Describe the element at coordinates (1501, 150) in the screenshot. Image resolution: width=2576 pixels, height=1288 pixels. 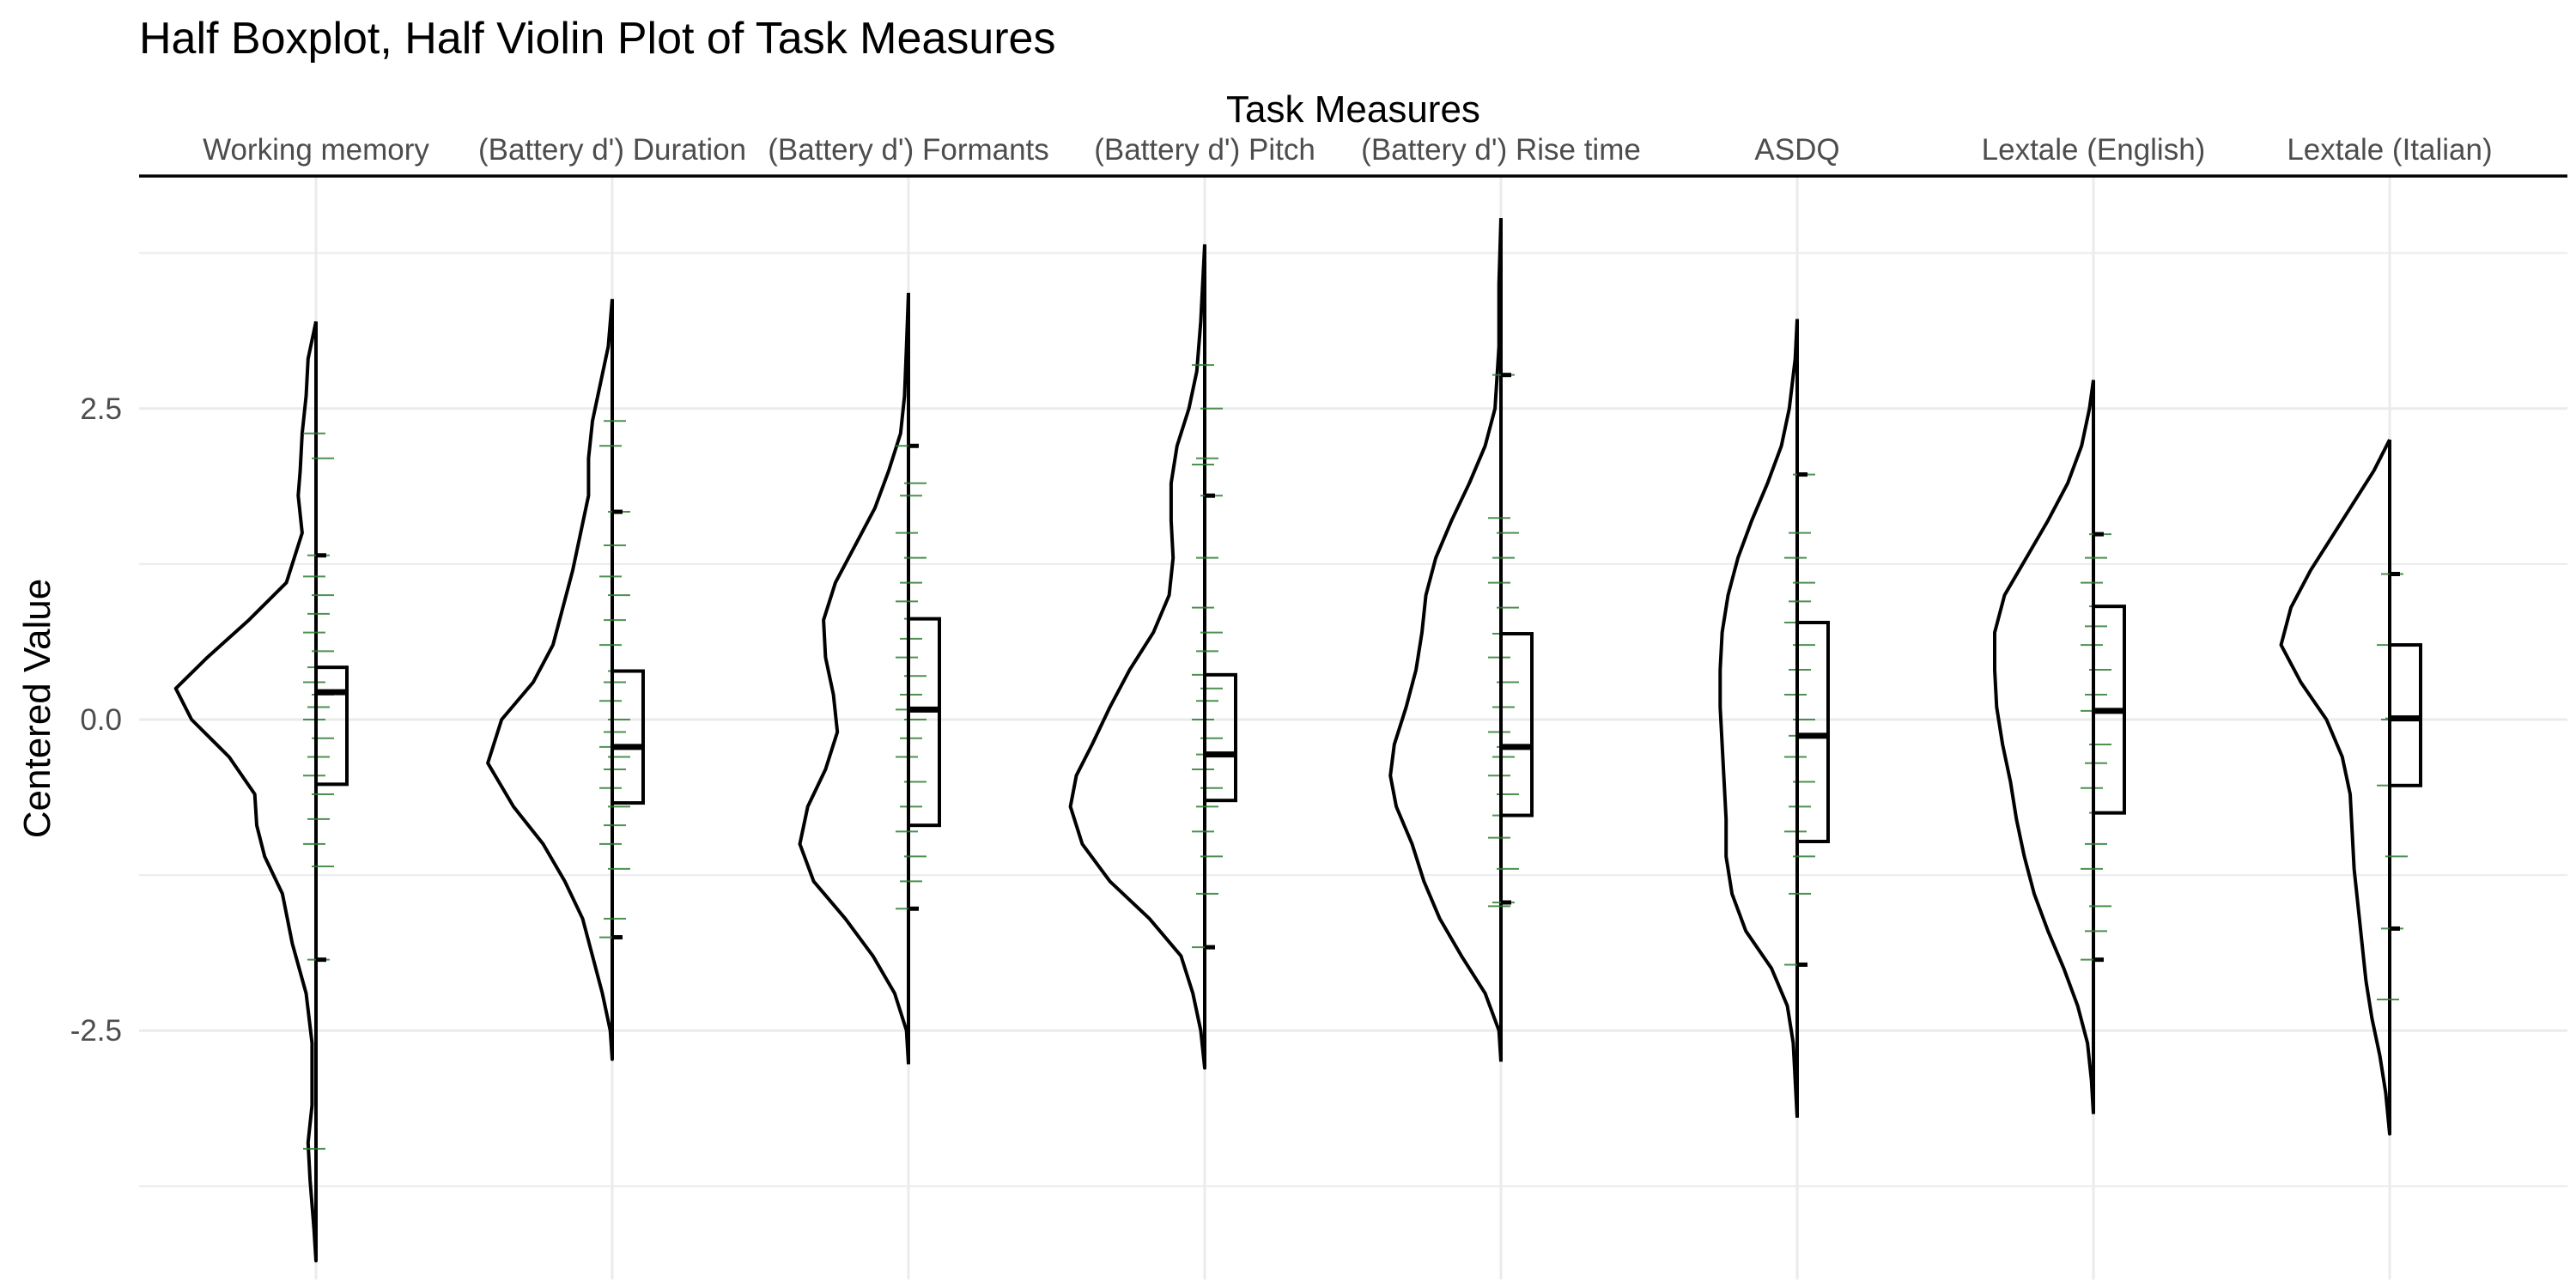
I see `x-tick-label: (Battery d') Rise time` at that location.